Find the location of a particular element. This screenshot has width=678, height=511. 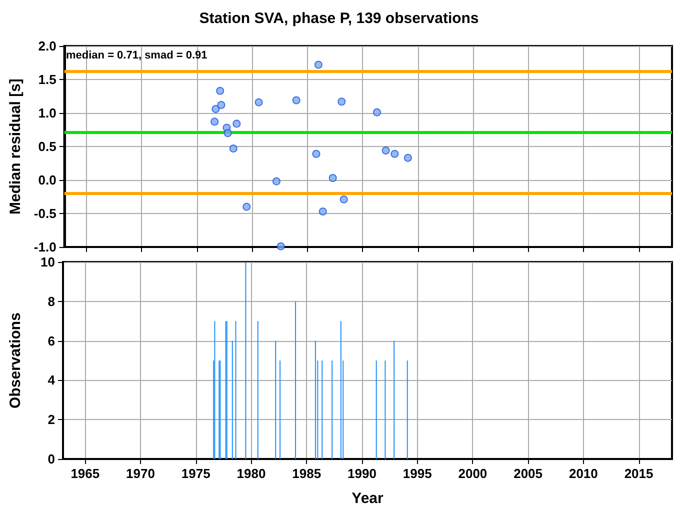

x-tick-label: 1985 is located at coordinates (307, 473).